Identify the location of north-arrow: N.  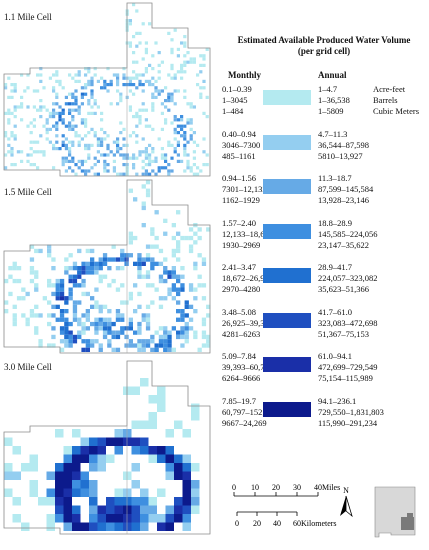
(346, 502).